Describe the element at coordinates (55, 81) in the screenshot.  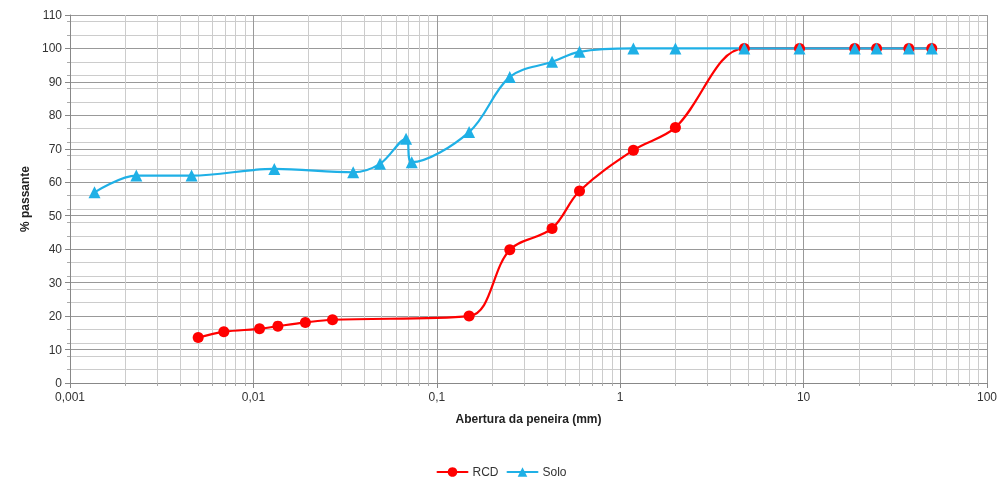
I see `y-tick-label: 90` at that location.